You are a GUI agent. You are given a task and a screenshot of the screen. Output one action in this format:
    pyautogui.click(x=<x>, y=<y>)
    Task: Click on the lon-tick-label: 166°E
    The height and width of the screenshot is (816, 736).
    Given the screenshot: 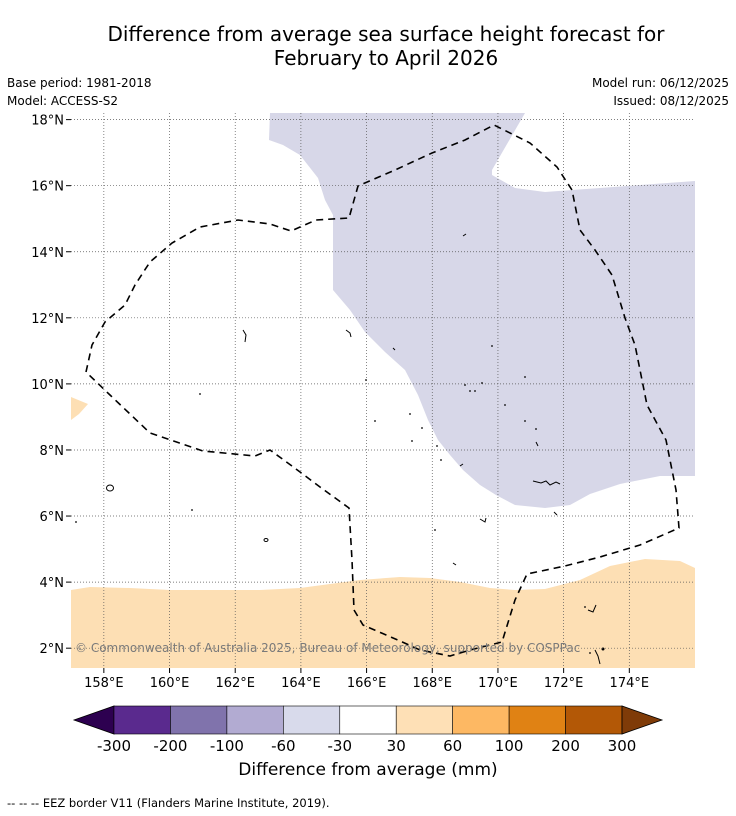 What is the action you would take?
    pyautogui.click(x=367, y=683)
    